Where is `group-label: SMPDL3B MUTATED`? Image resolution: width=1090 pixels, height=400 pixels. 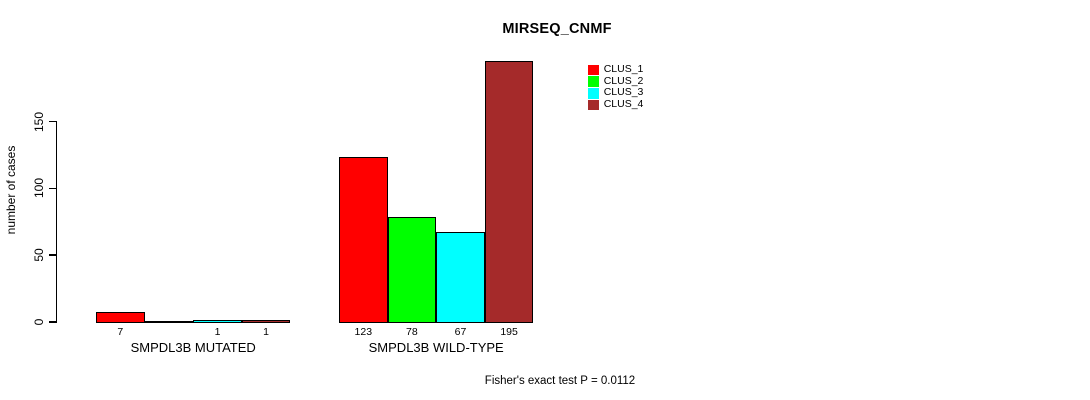
group-label: SMPDL3B MUTATED is located at coordinates (193, 347).